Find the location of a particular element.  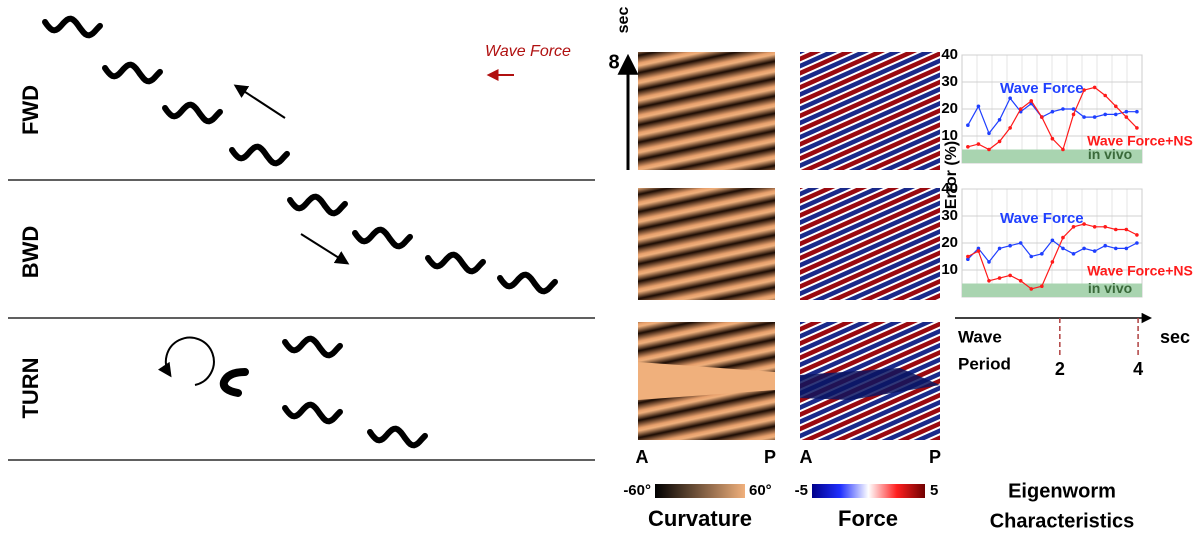

y-axis-title: Error (%) is located at coordinates (951, 175).